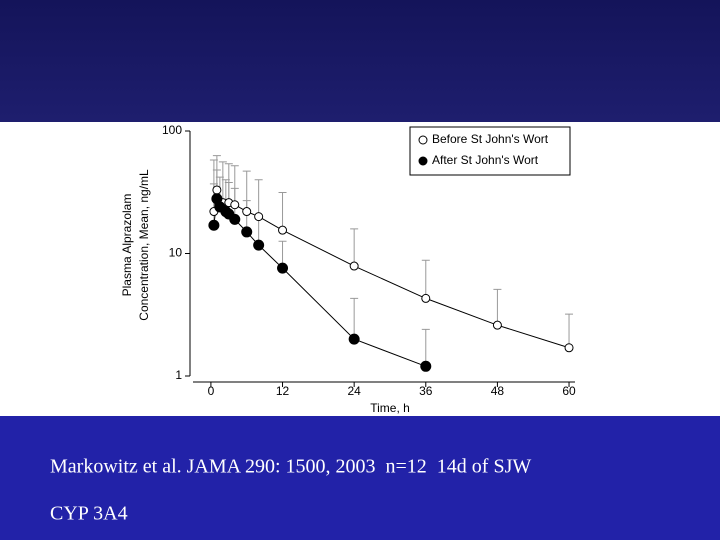 This screenshot has width=720, height=540. Describe the element at coordinates (89, 514) in the screenshot. I see `footer-text: CYP 3A4` at that location.